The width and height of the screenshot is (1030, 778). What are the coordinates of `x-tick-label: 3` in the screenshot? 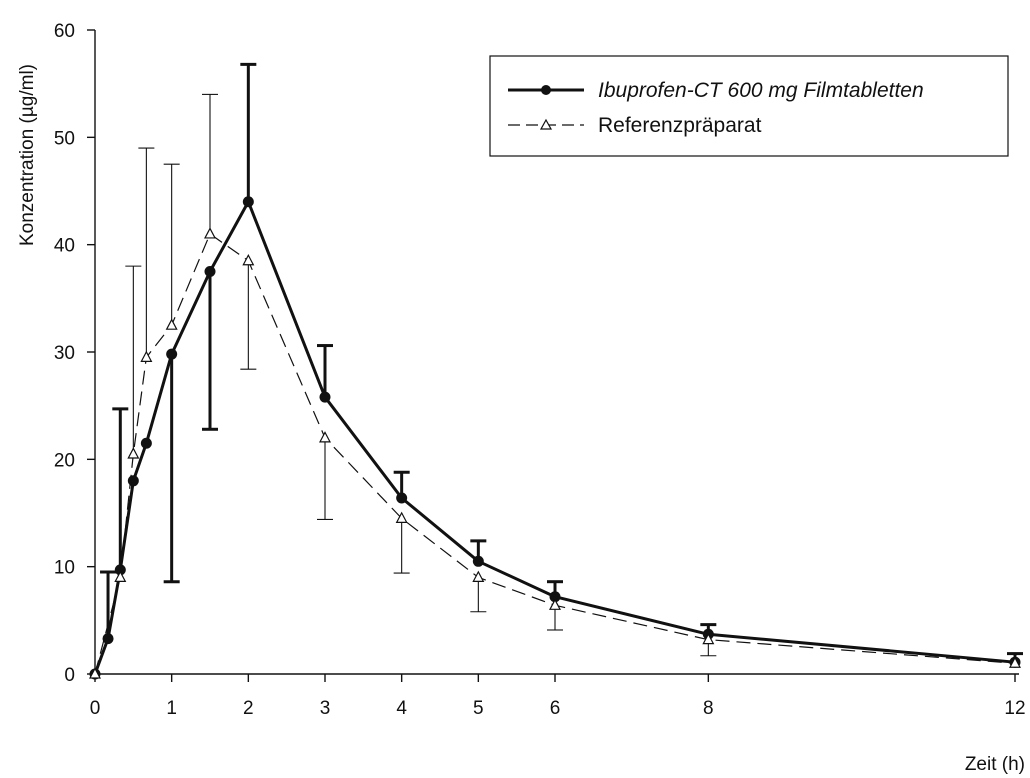 It's located at (325, 708).